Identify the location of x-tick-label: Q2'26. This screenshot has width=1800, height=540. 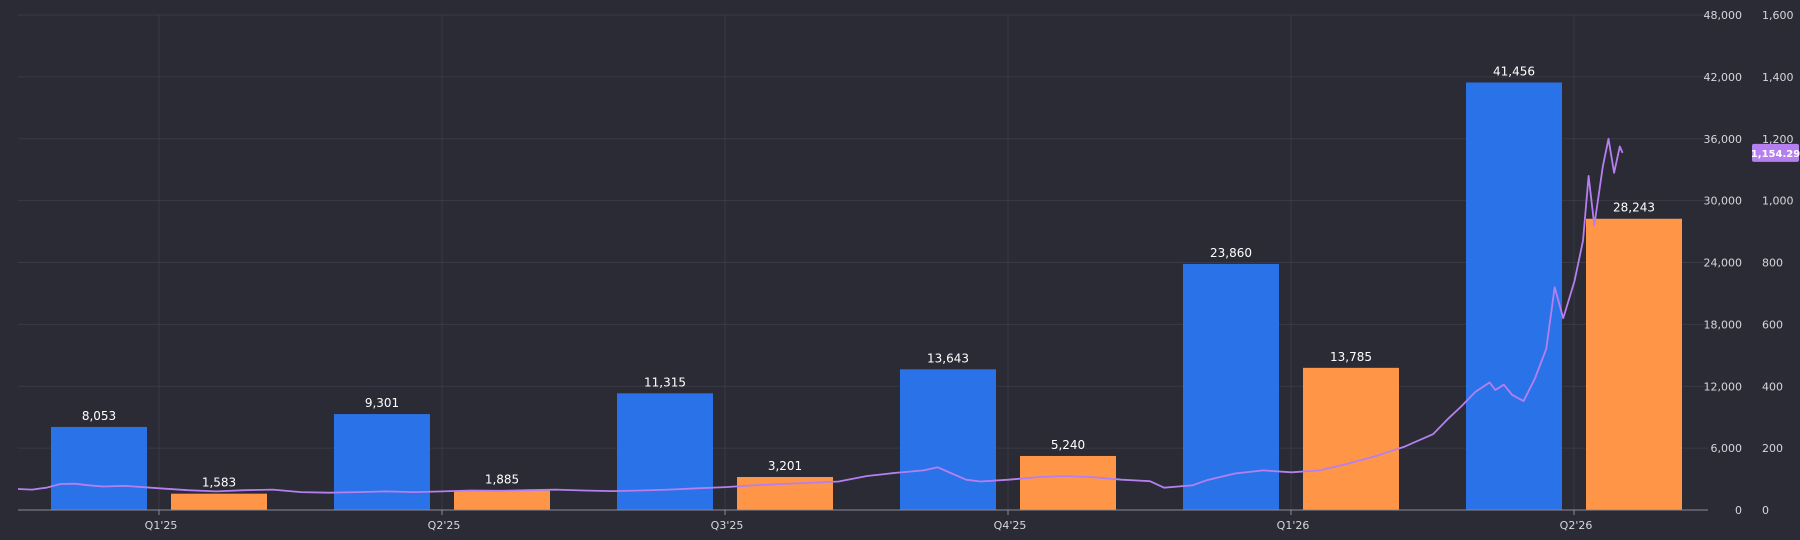
(1576, 525).